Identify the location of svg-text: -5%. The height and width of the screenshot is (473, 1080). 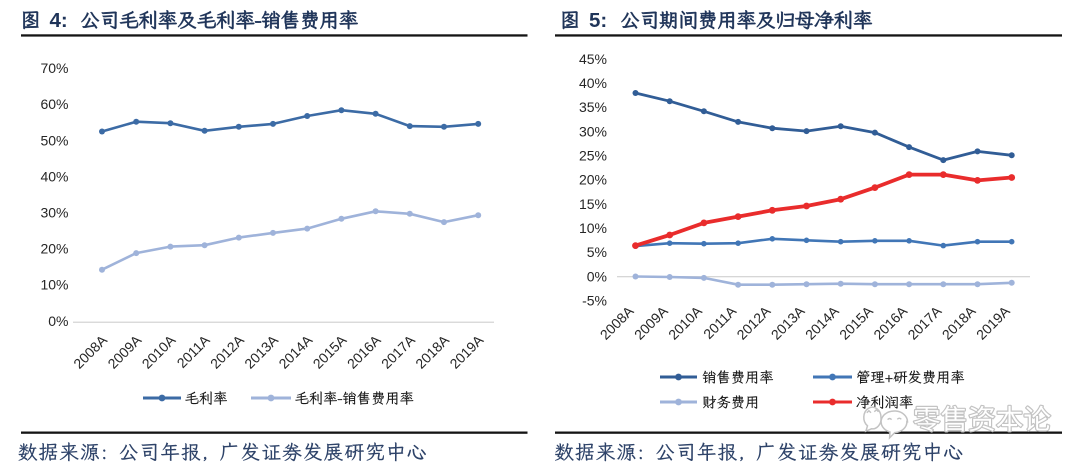
(594, 300).